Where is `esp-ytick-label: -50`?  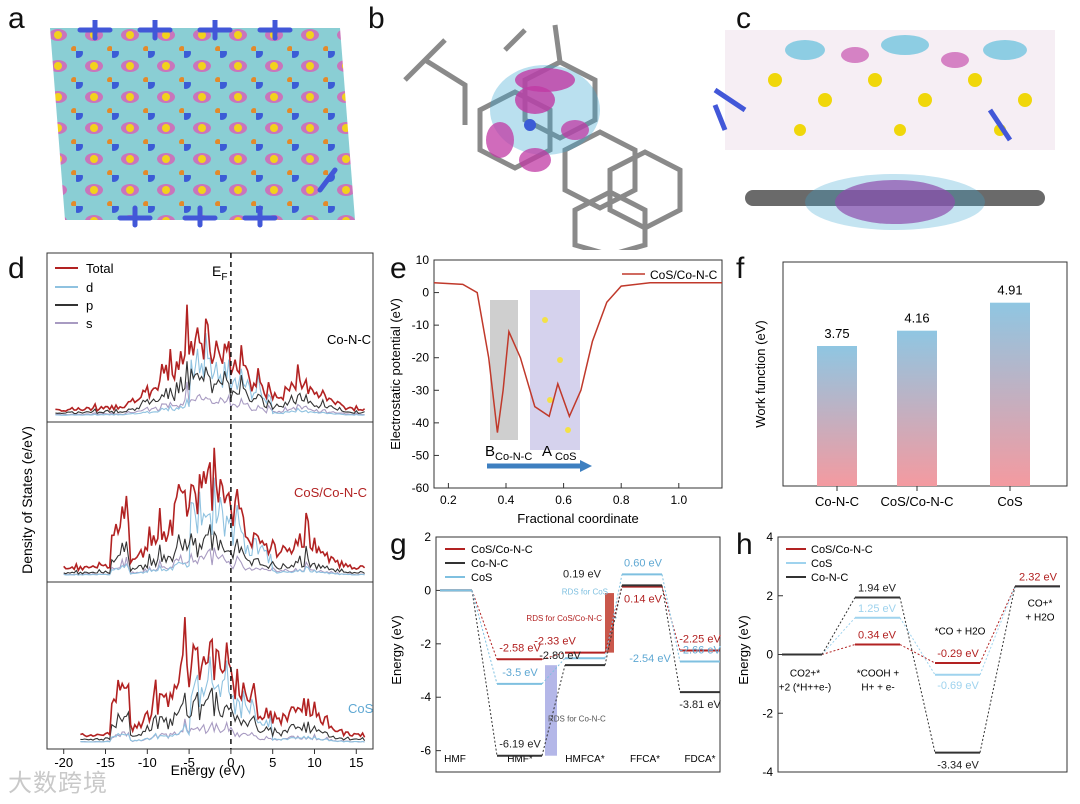
esp-ytick-label: -50 is located at coordinates (421, 455).